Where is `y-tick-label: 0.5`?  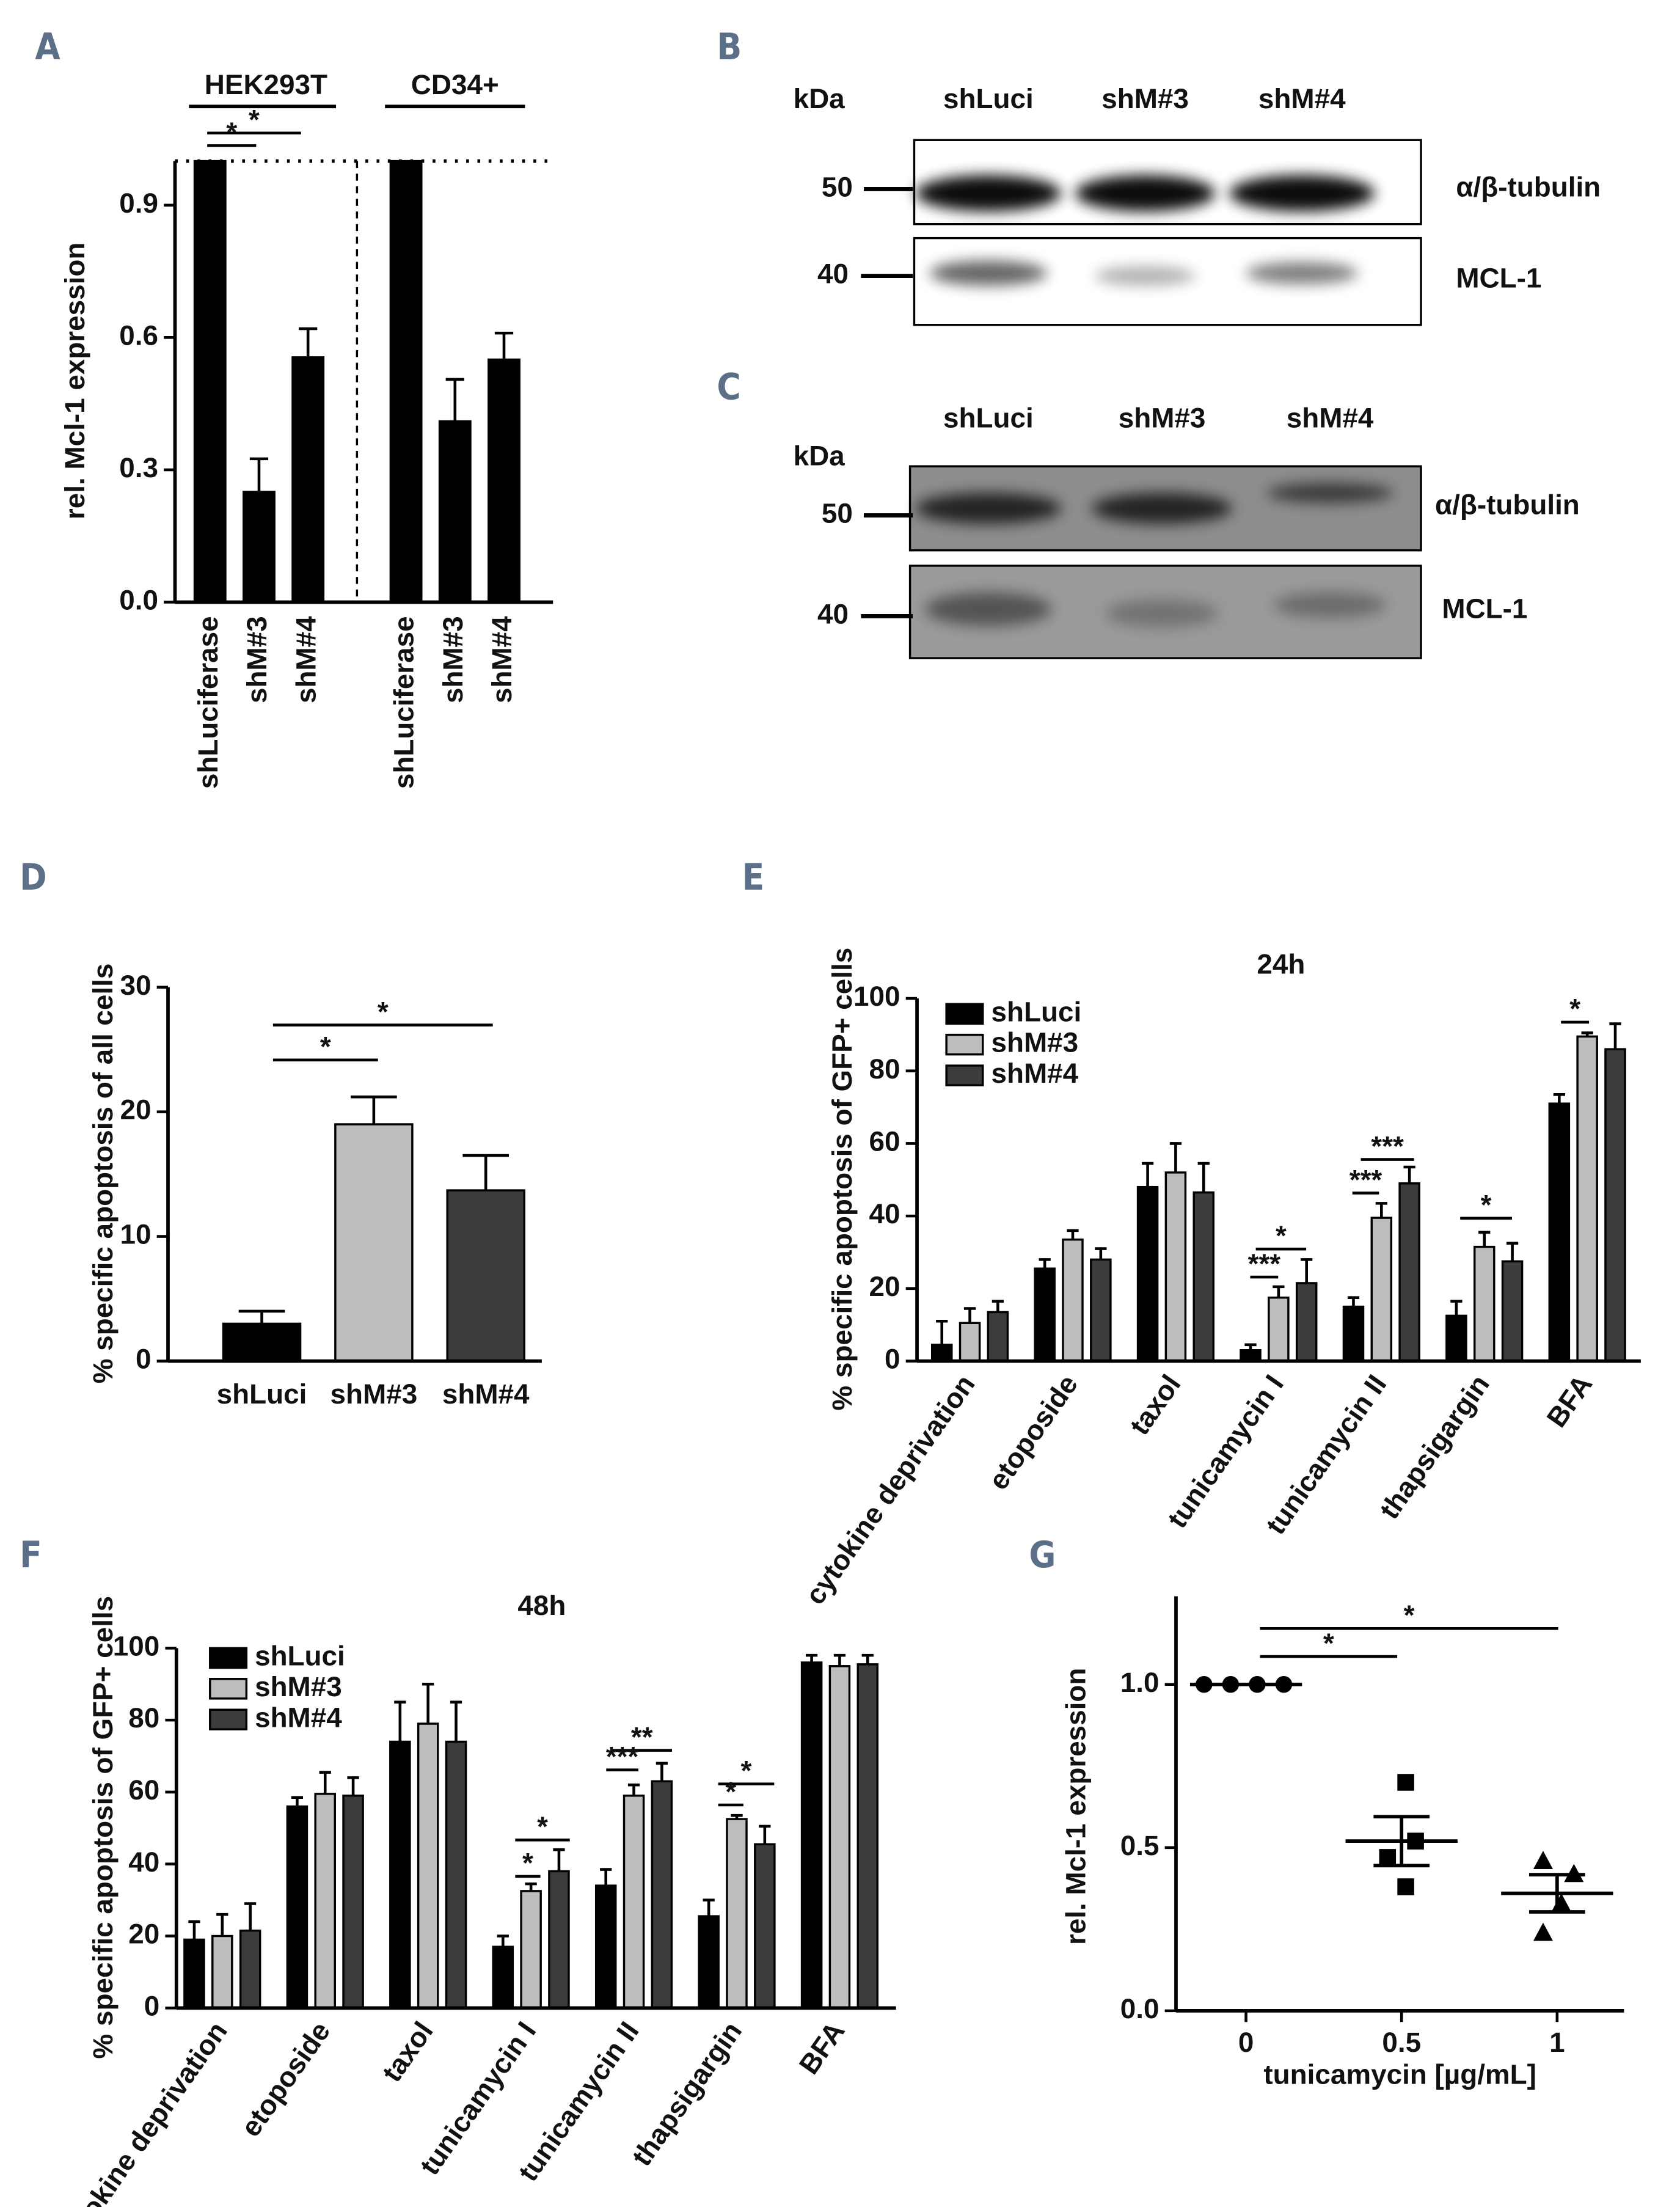
y-tick-label: 0.5 is located at coordinates (1140, 1845).